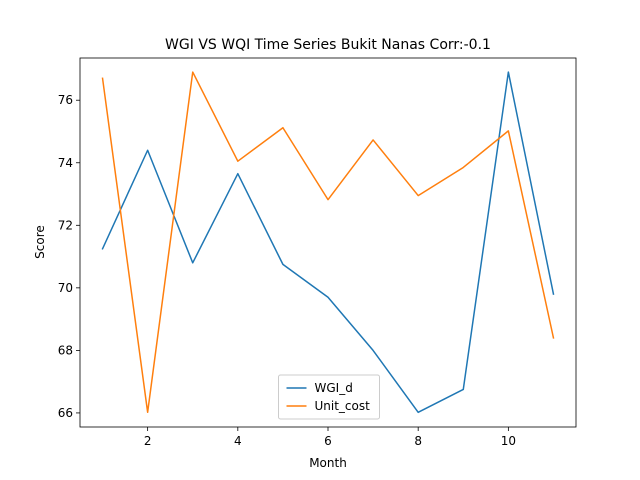 The height and width of the screenshot is (480, 640). Describe the element at coordinates (65, 100) in the screenshot. I see `y-tick-label: 76` at that location.